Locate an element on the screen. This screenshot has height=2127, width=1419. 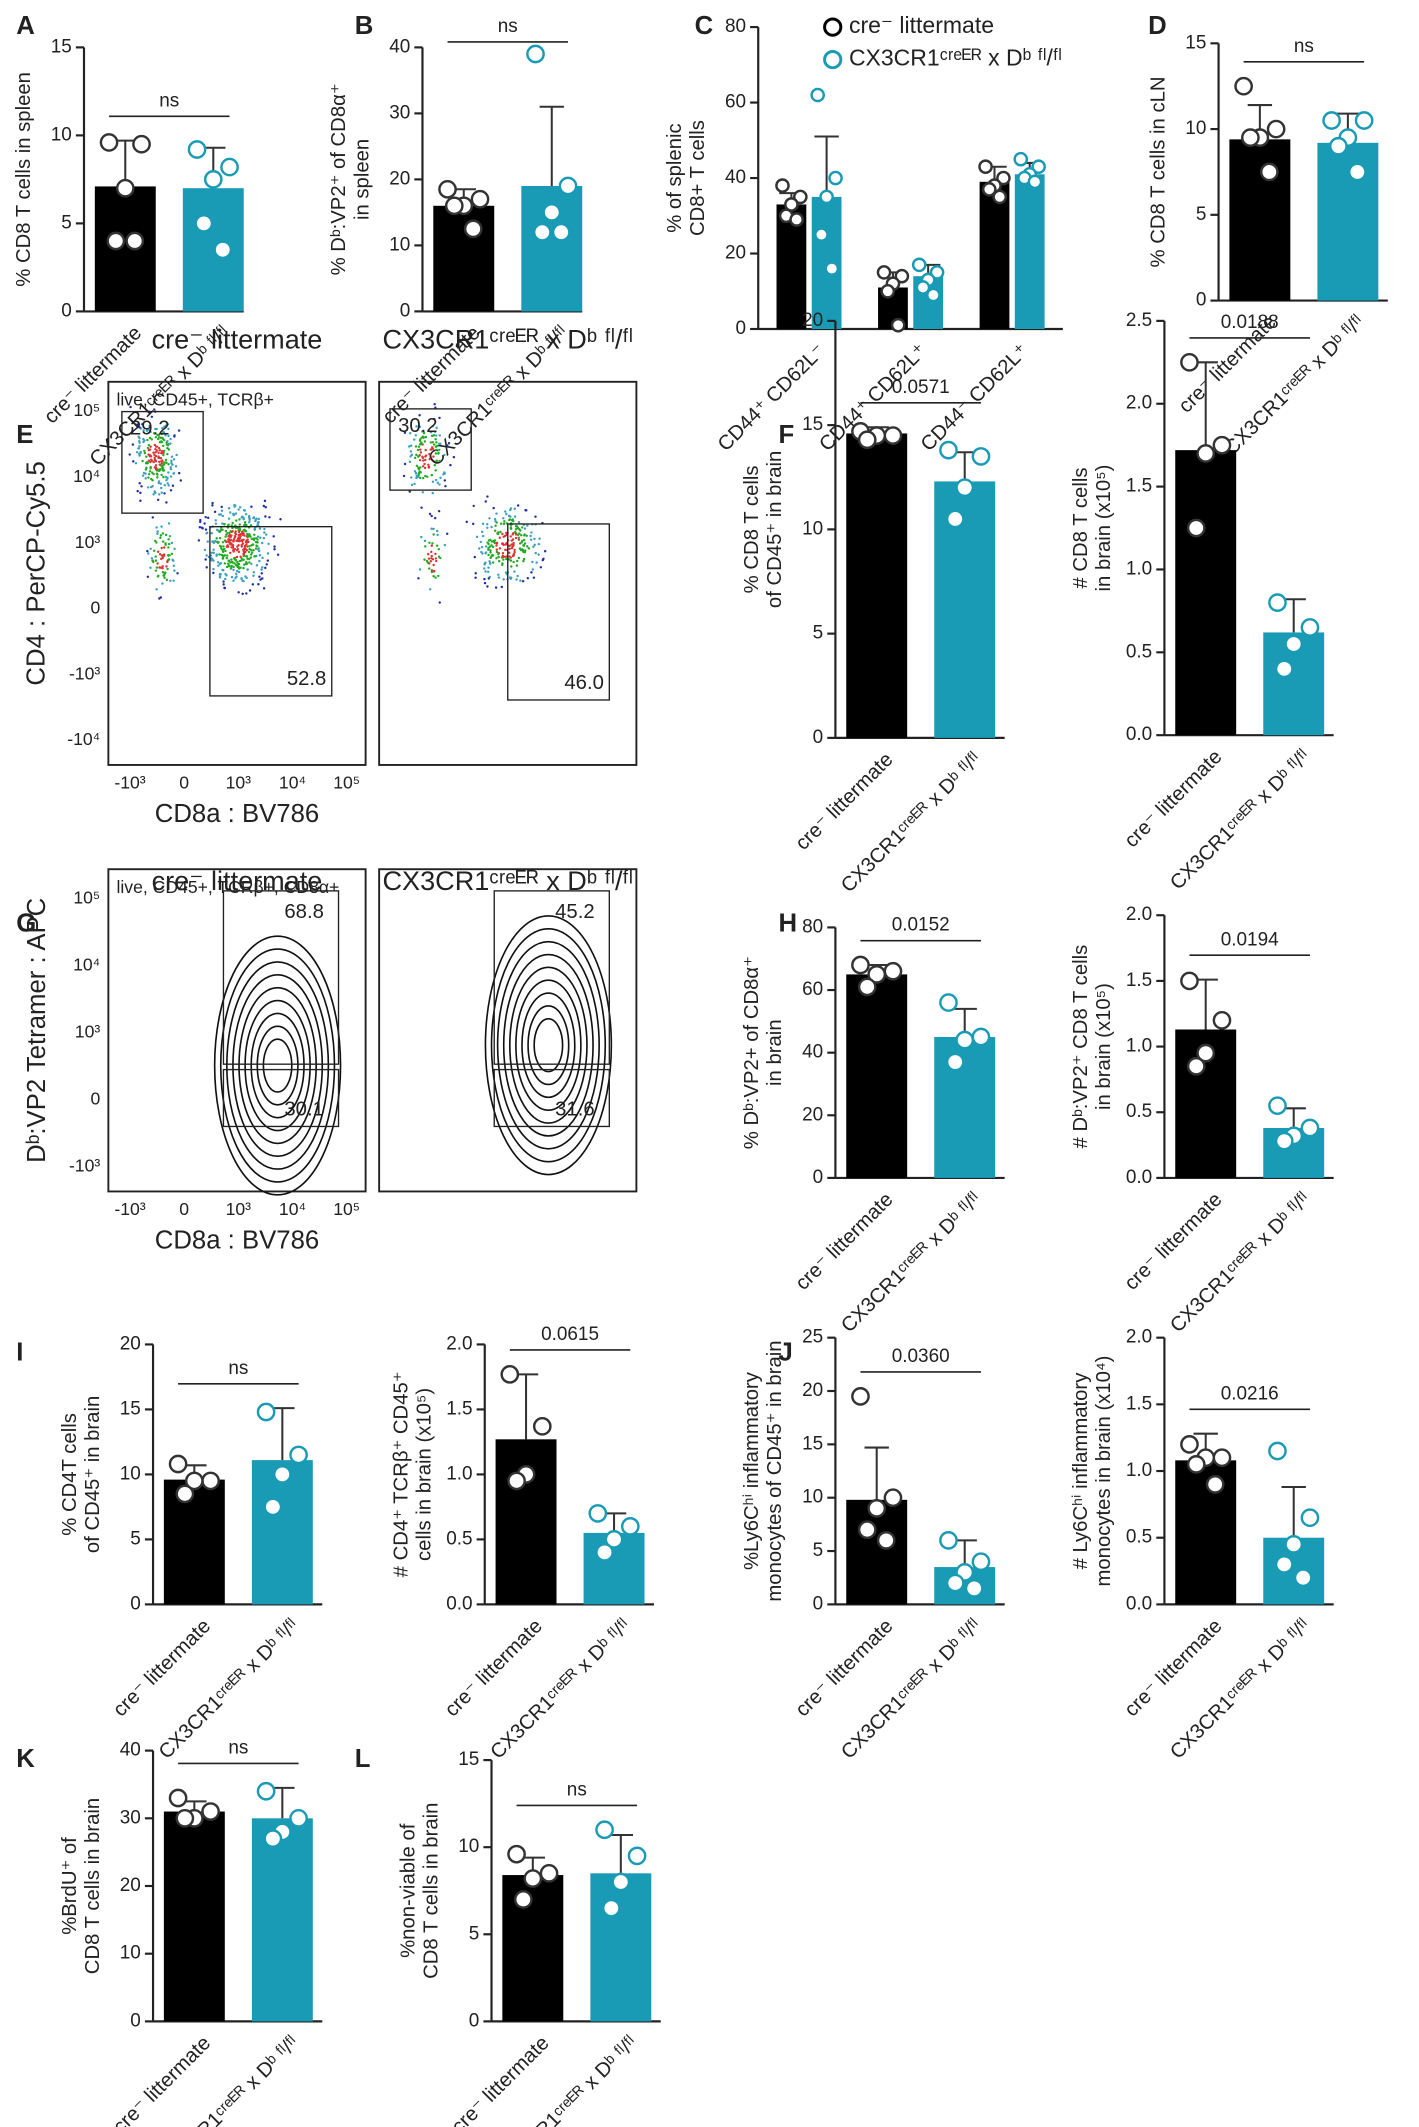
y-tick-label: 1.5 is located at coordinates (1139, 980).